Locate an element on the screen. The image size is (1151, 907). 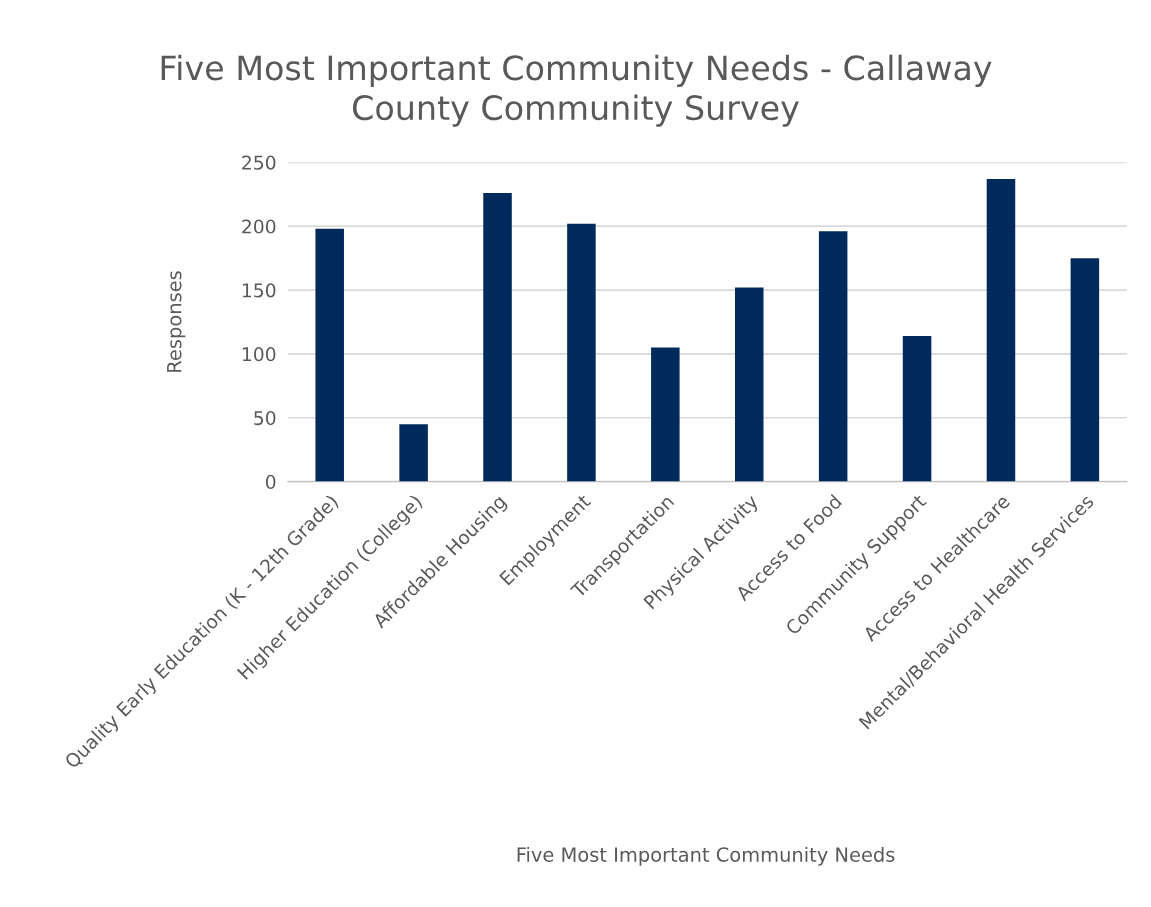
x-axis-title: Five Most Important Community Needs is located at coordinates (706, 856).